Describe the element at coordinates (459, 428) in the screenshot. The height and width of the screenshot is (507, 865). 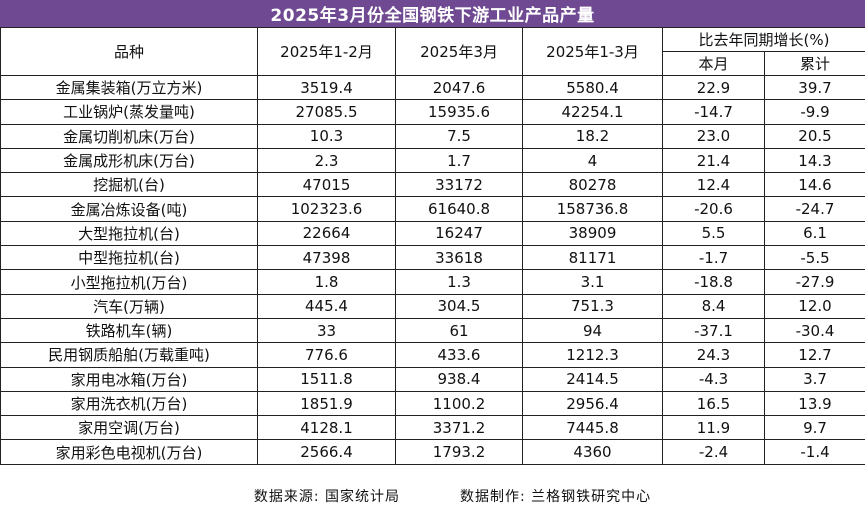
I see `cell-march: 3371.2` at that location.